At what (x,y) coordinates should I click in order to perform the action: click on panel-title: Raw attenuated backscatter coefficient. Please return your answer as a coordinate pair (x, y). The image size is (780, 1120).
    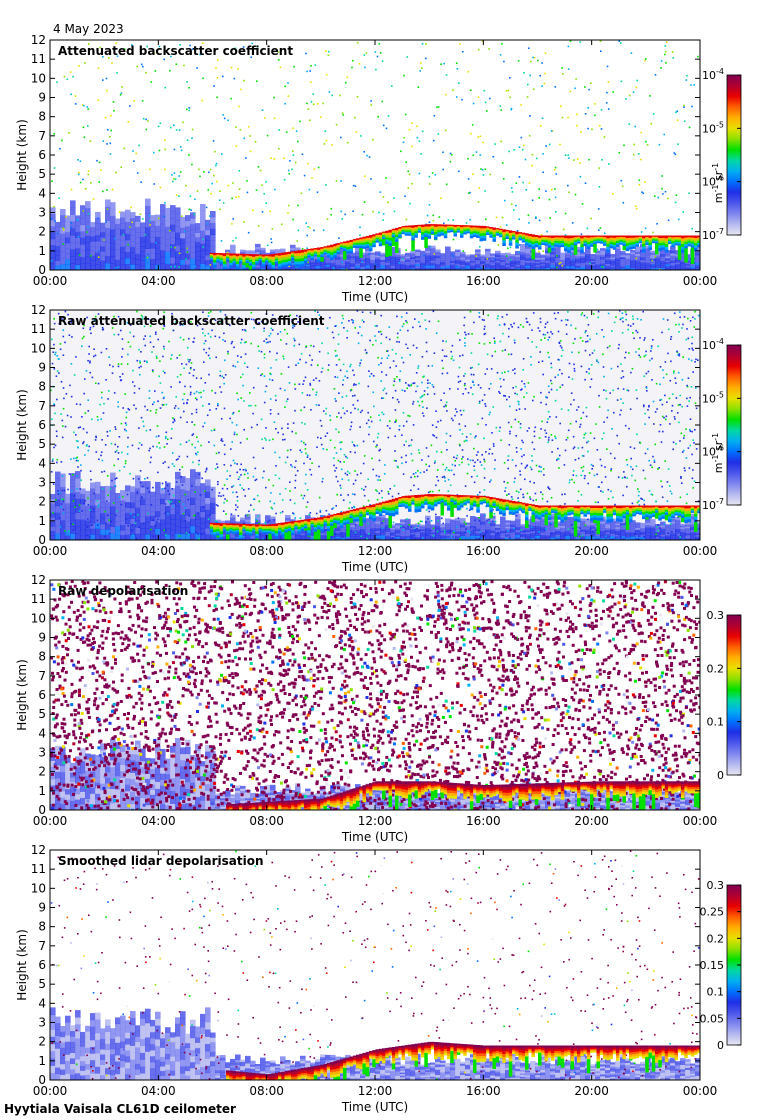
    Looking at the image, I should click on (191, 321).